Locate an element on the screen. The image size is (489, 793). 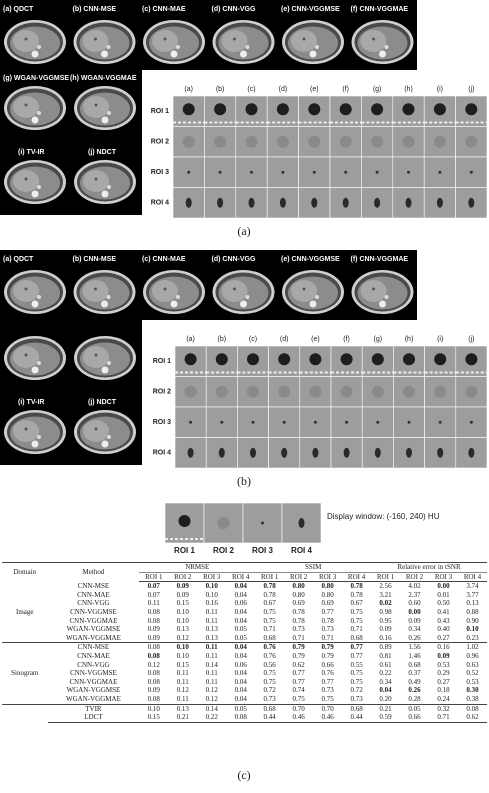
value-cell: 1.02 is located at coordinates (472, 647).